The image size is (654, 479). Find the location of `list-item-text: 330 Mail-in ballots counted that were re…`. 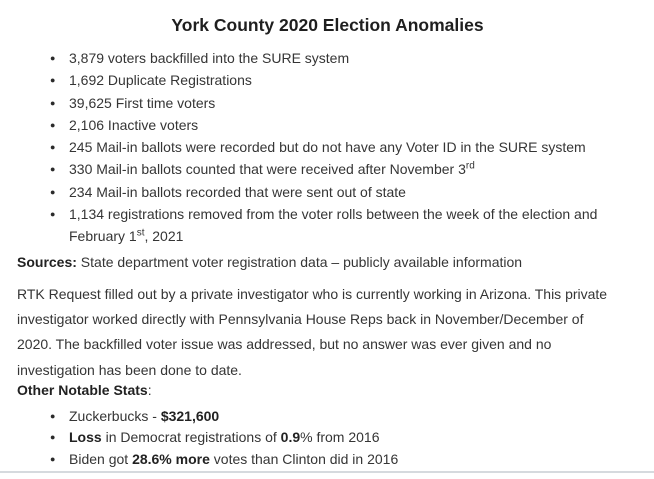

list-item-text: 330 Mail-in ballots counted that were re… is located at coordinates (353, 169).